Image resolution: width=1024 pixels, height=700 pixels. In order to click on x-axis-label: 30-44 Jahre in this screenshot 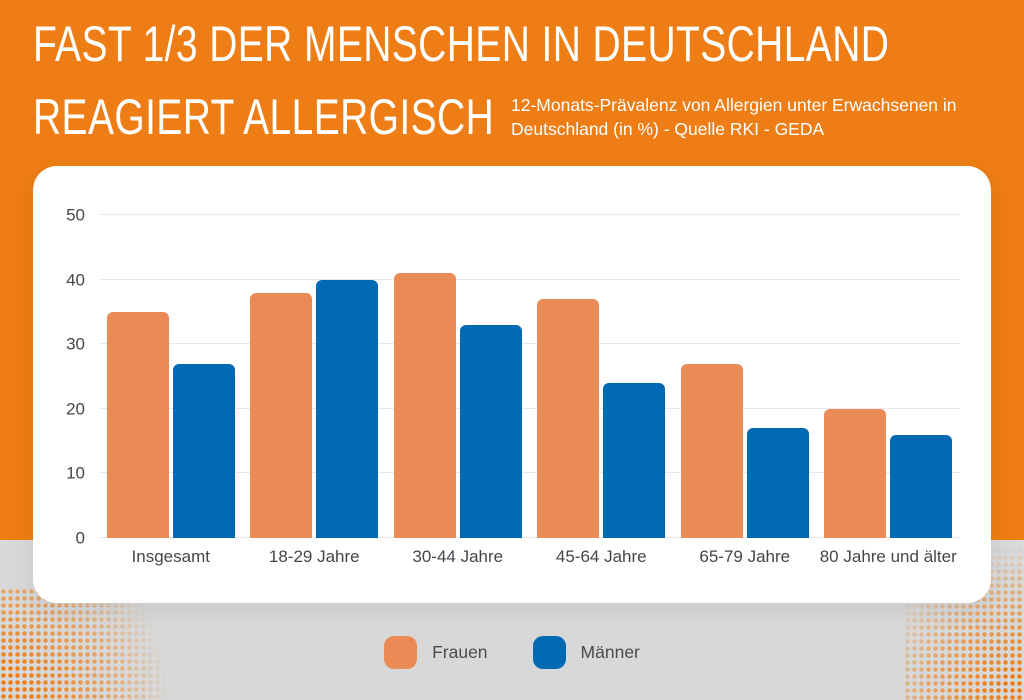, I will do `click(458, 556)`.